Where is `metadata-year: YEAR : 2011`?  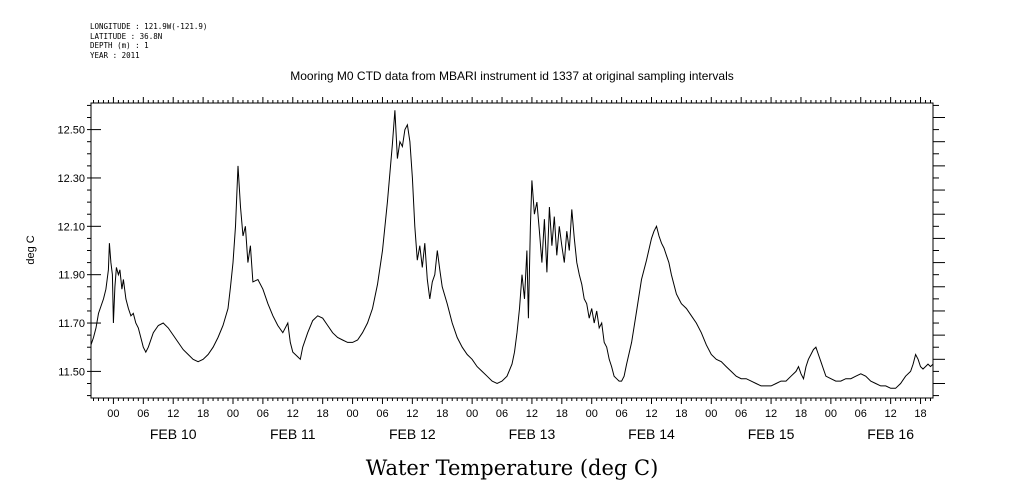
metadata-year: YEAR : 2011 is located at coordinates (115, 55).